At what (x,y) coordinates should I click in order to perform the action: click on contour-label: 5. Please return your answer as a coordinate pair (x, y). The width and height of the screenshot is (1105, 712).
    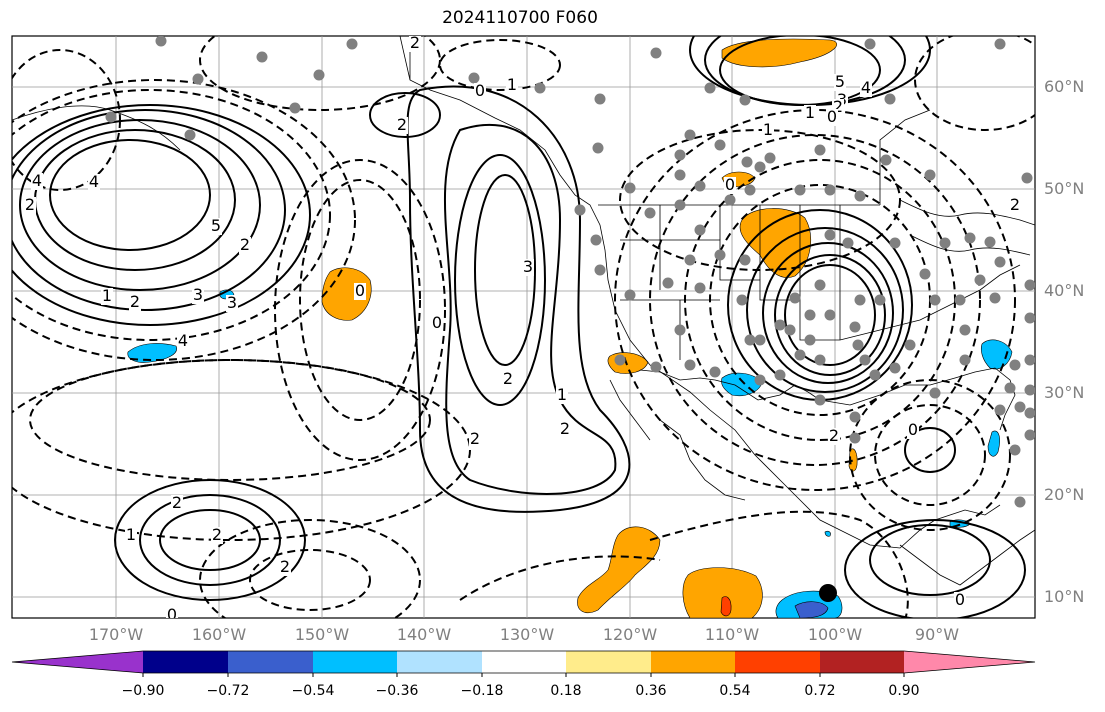
    Looking at the image, I should click on (216, 225).